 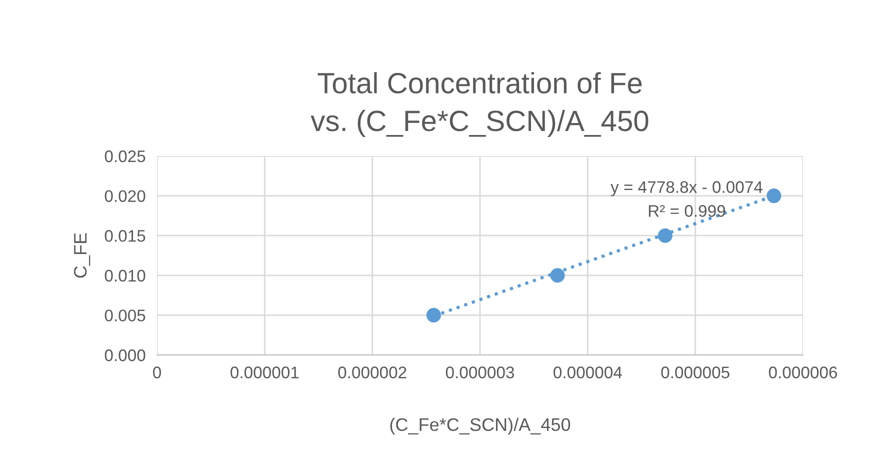 What do you see at coordinates (480, 372) in the screenshot?
I see `x-tick-label: 0.000003` at bounding box center [480, 372].